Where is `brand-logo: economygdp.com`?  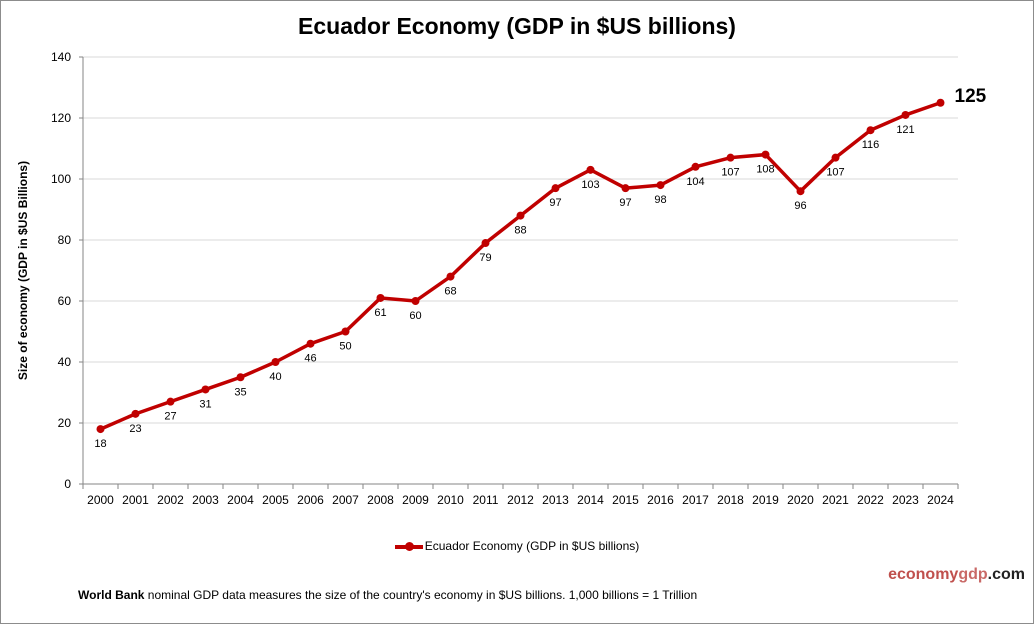 brand-logo: economygdp.com is located at coordinates (956, 575).